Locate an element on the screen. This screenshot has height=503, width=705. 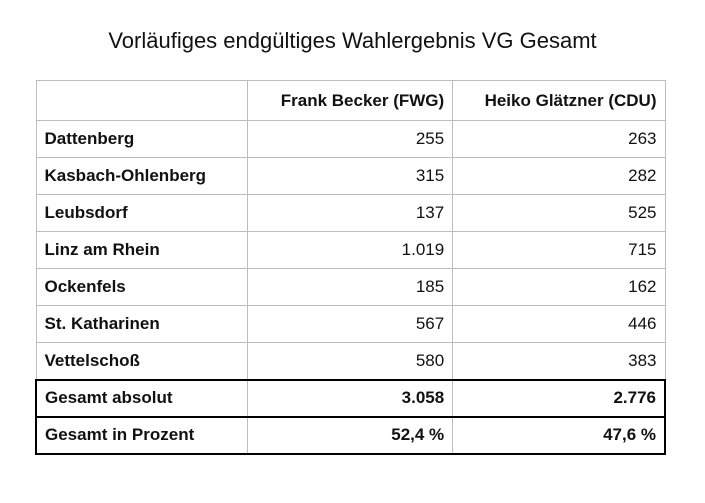
becker-value: 185 is located at coordinates (350, 287).